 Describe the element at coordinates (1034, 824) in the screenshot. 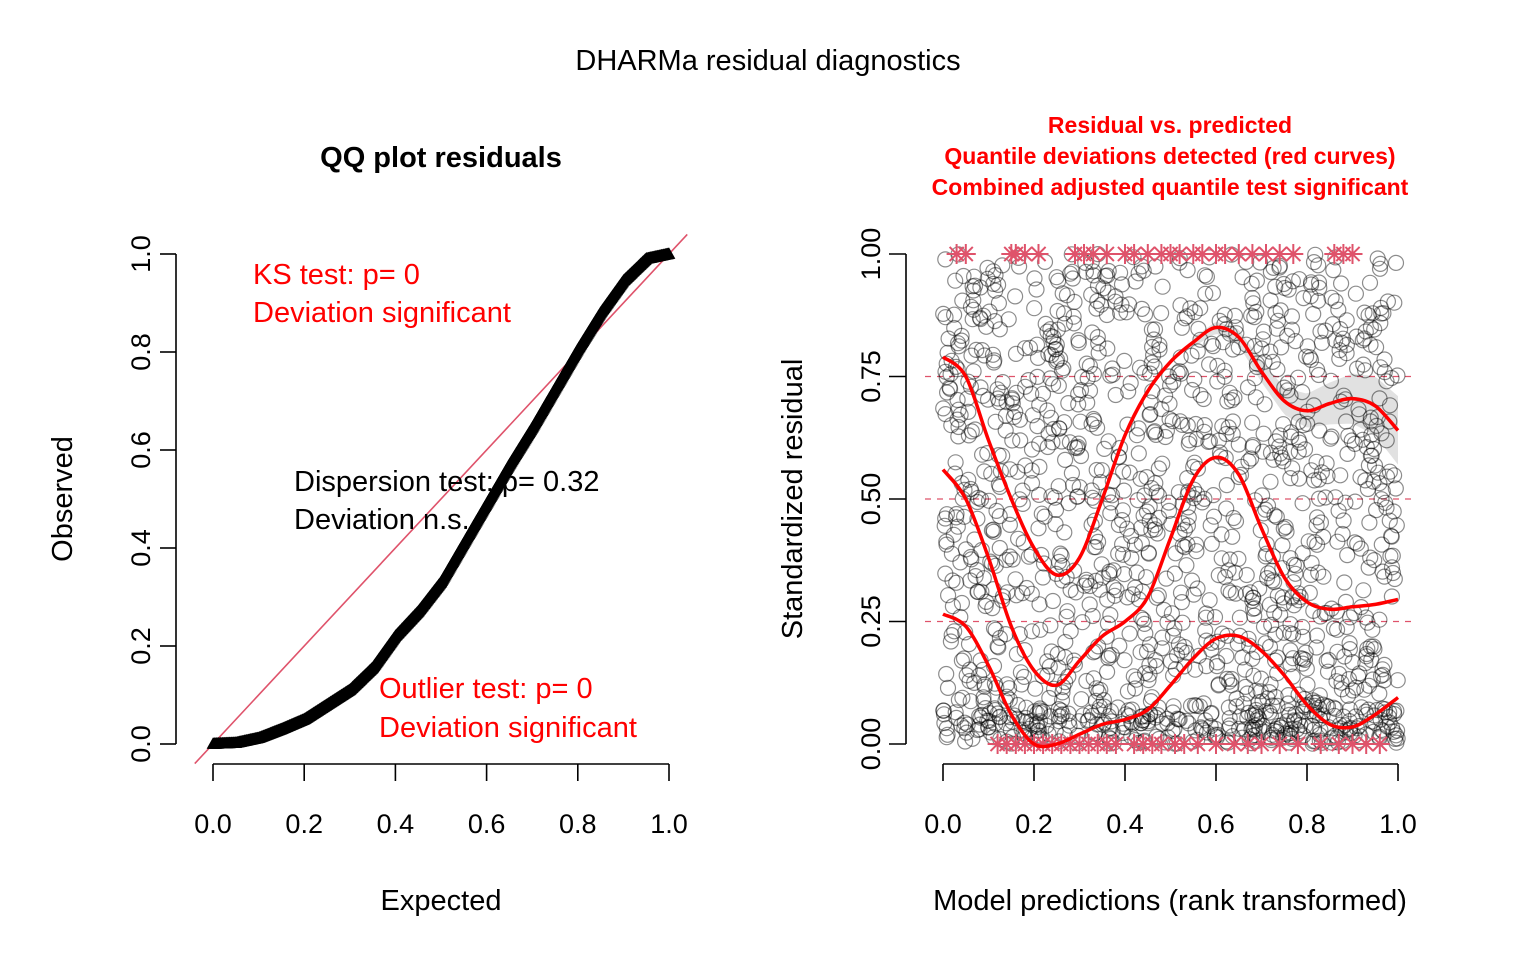

I see `rv-x-tick-label: 0.2` at that location.